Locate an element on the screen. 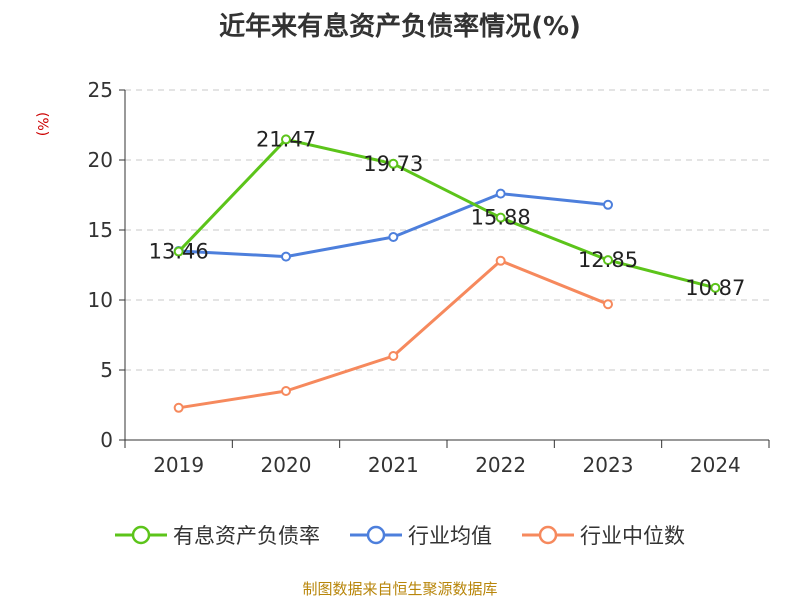 This screenshot has height=600, width=800. legend-label: 行业均值 is located at coordinates (450, 536).